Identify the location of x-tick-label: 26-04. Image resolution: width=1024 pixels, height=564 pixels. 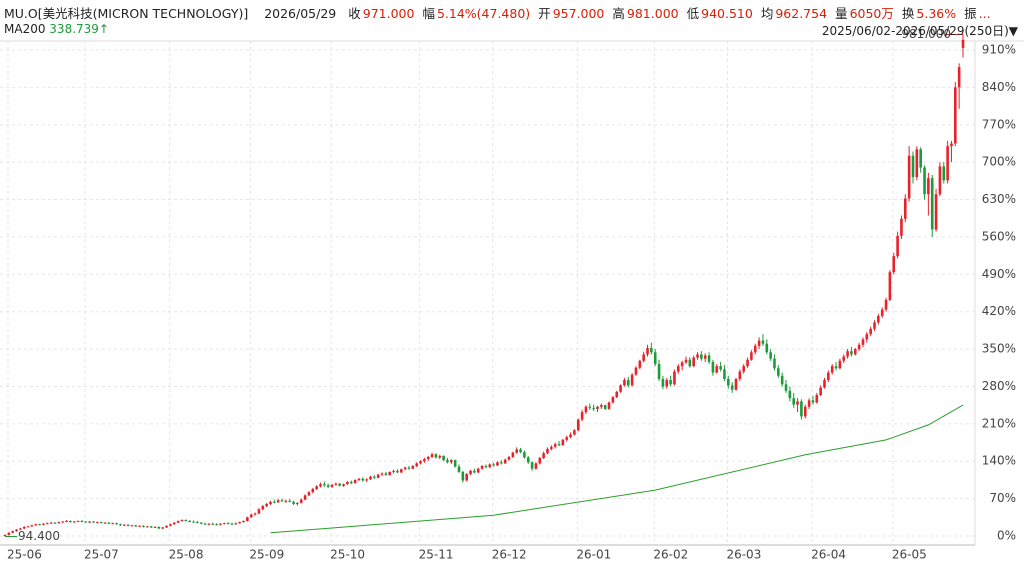
(828, 555).